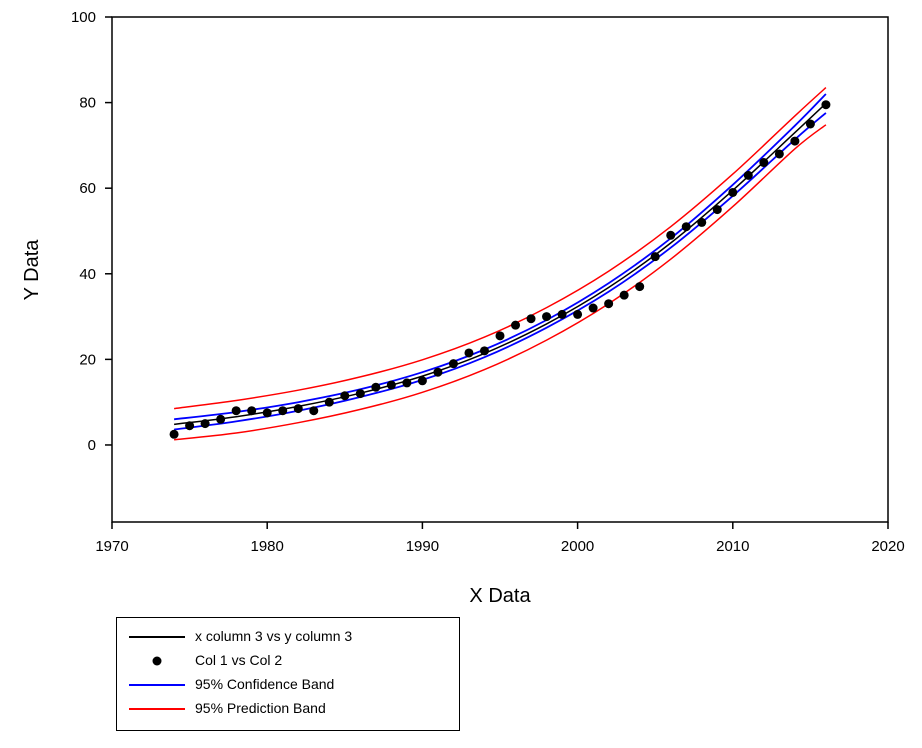  I want to click on x-tick-label-3: 2000, so click(577, 546).